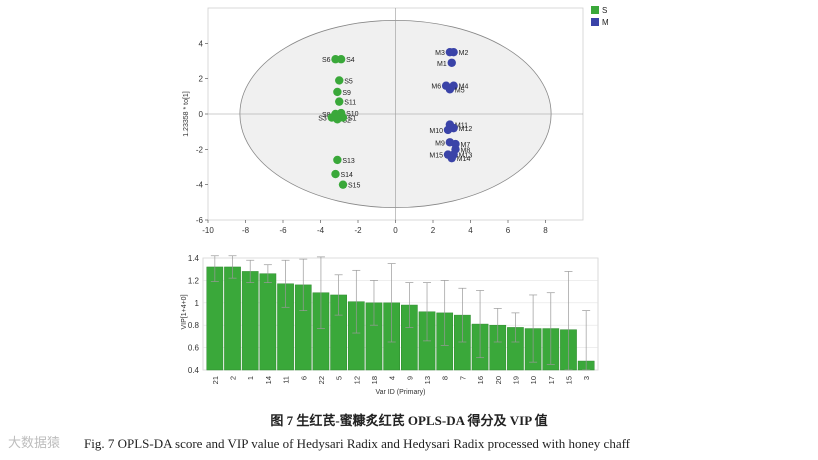 This screenshot has width=818, height=460. I want to click on bar-x-tick-label: 16, so click(480, 380).